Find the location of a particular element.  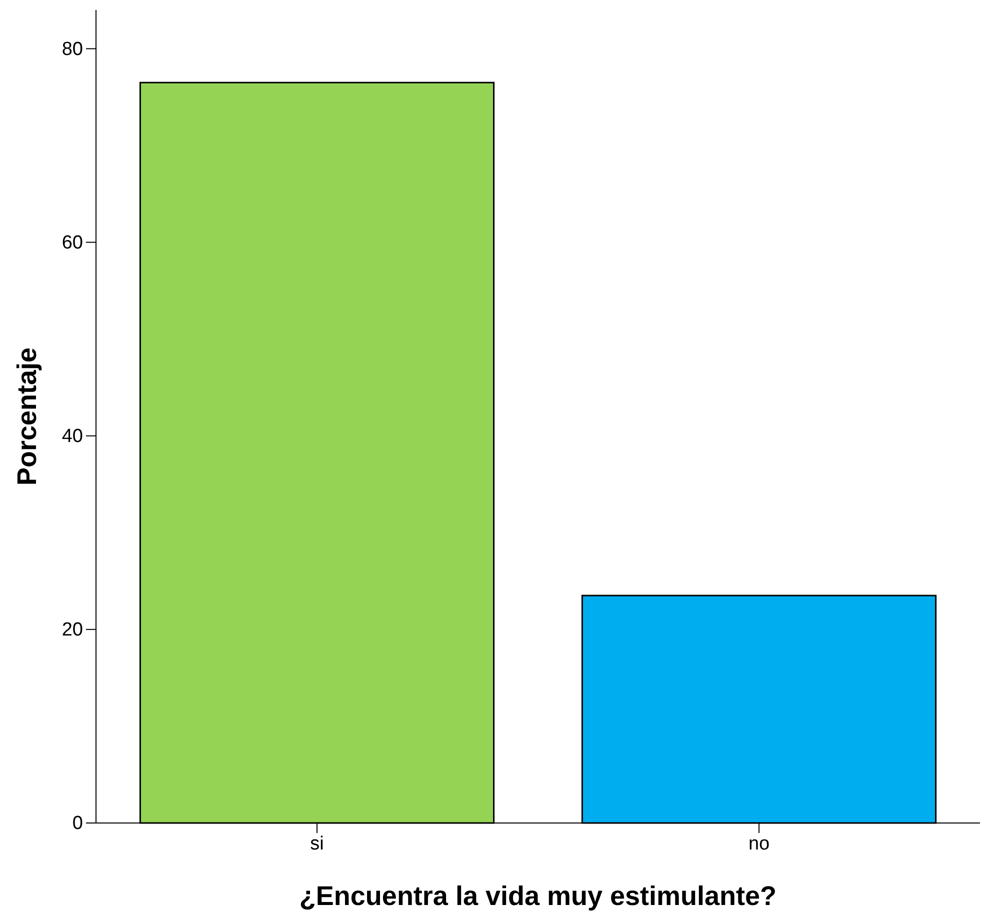

y-tick-label: 0 is located at coordinates (77, 823).